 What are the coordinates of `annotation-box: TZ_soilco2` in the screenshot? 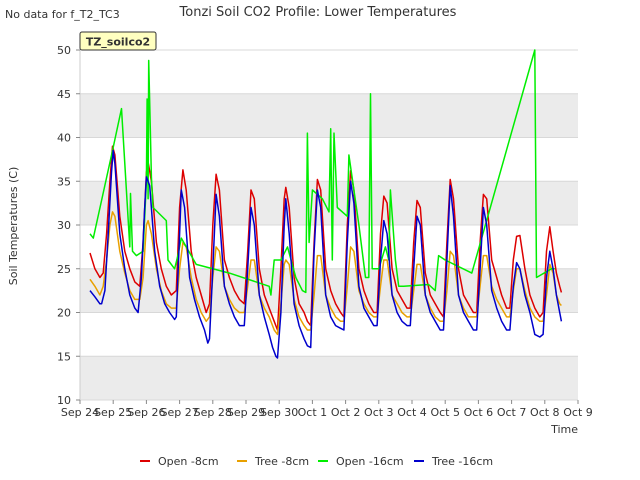 It's located at (118, 41).